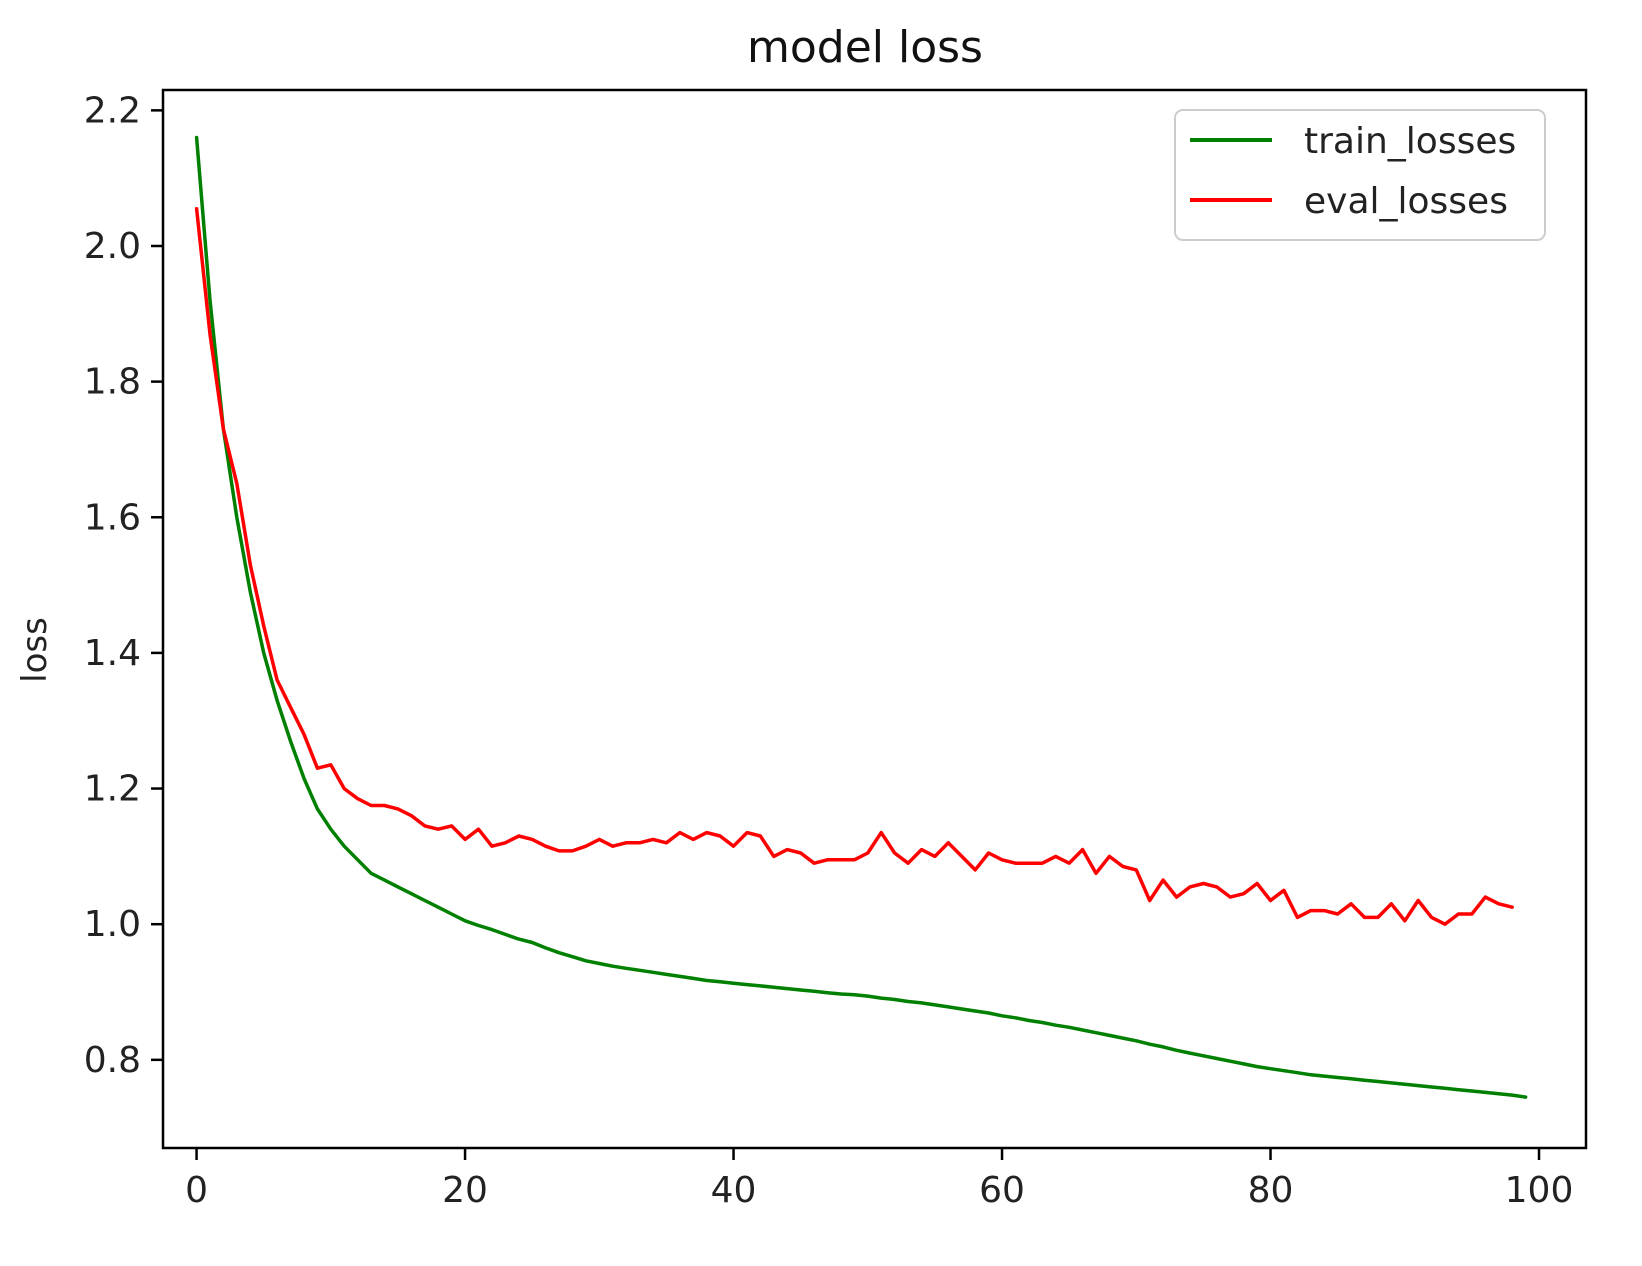 The image size is (1642, 1266). What do you see at coordinates (112, 924) in the screenshot?
I see `y-tick-label: 1.0` at bounding box center [112, 924].